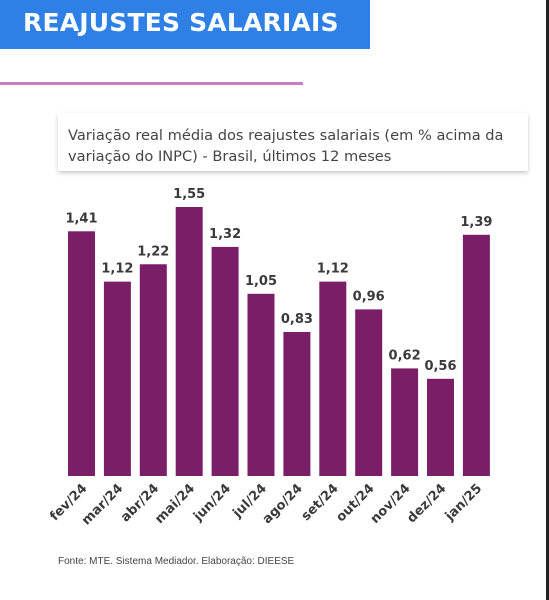 This screenshot has height=600, width=549. What do you see at coordinates (283, 504) in the screenshot?
I see `x-tick-label: ago/24` at bounding box center [283, 504].